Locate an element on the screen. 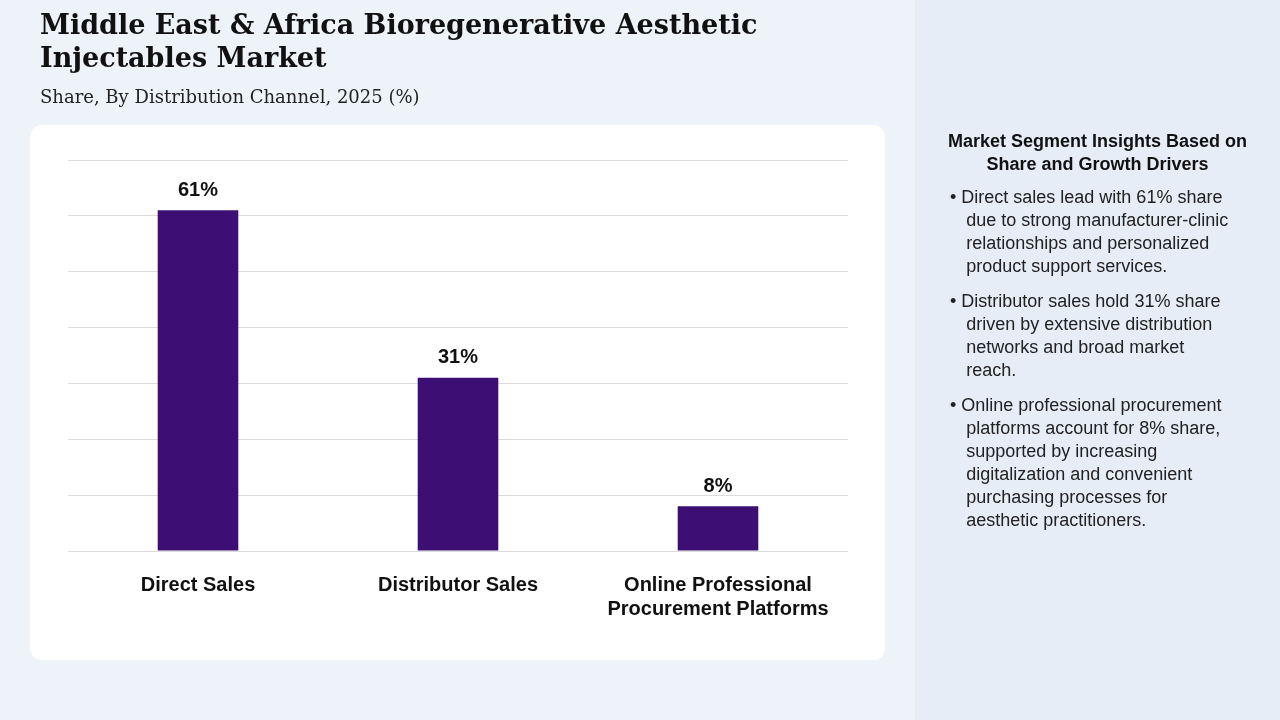  text: • Distributor sales hold 31% share driven by extensive distribution networks and broad market reach. is located at coordinates (1086, 336).